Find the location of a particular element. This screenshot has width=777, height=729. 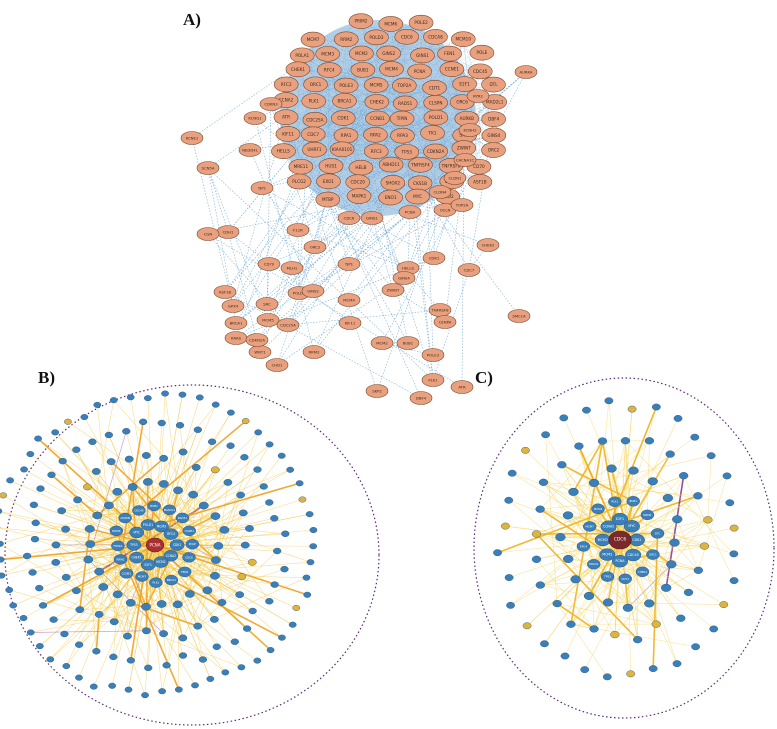

panel-a-node-label: ORC1 is located at coordinates (316, 84).